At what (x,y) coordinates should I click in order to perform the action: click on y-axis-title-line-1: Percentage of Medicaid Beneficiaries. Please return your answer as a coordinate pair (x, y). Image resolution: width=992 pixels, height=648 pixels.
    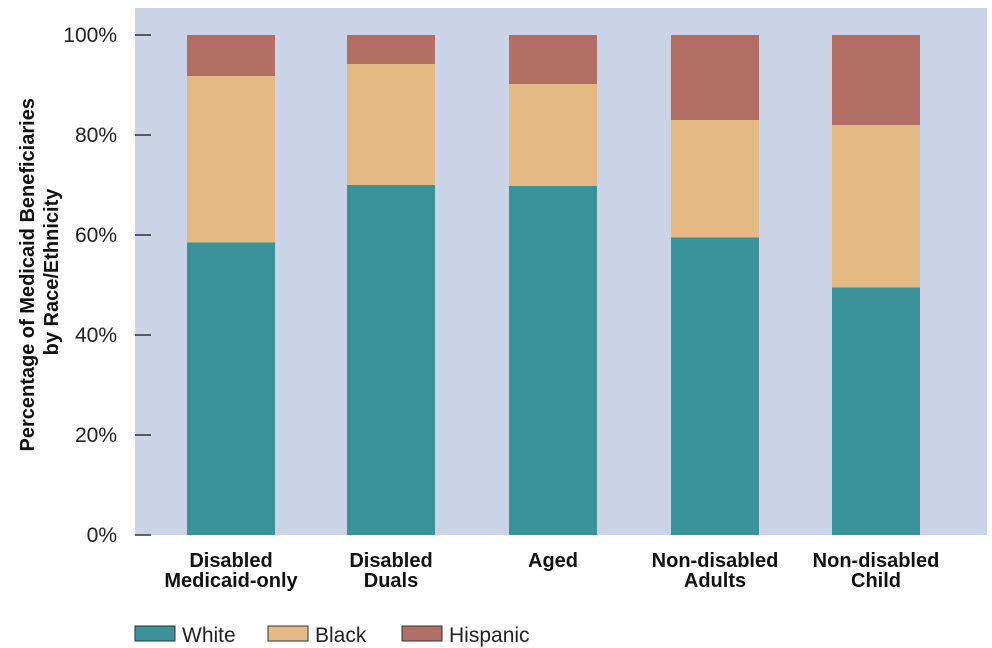
    Looking at the image, I should click on (28, 274).